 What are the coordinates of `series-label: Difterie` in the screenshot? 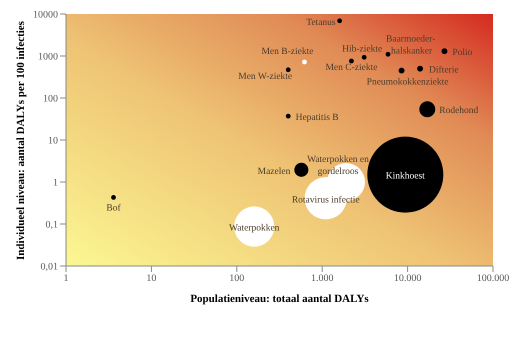 It's located at (444, 71).